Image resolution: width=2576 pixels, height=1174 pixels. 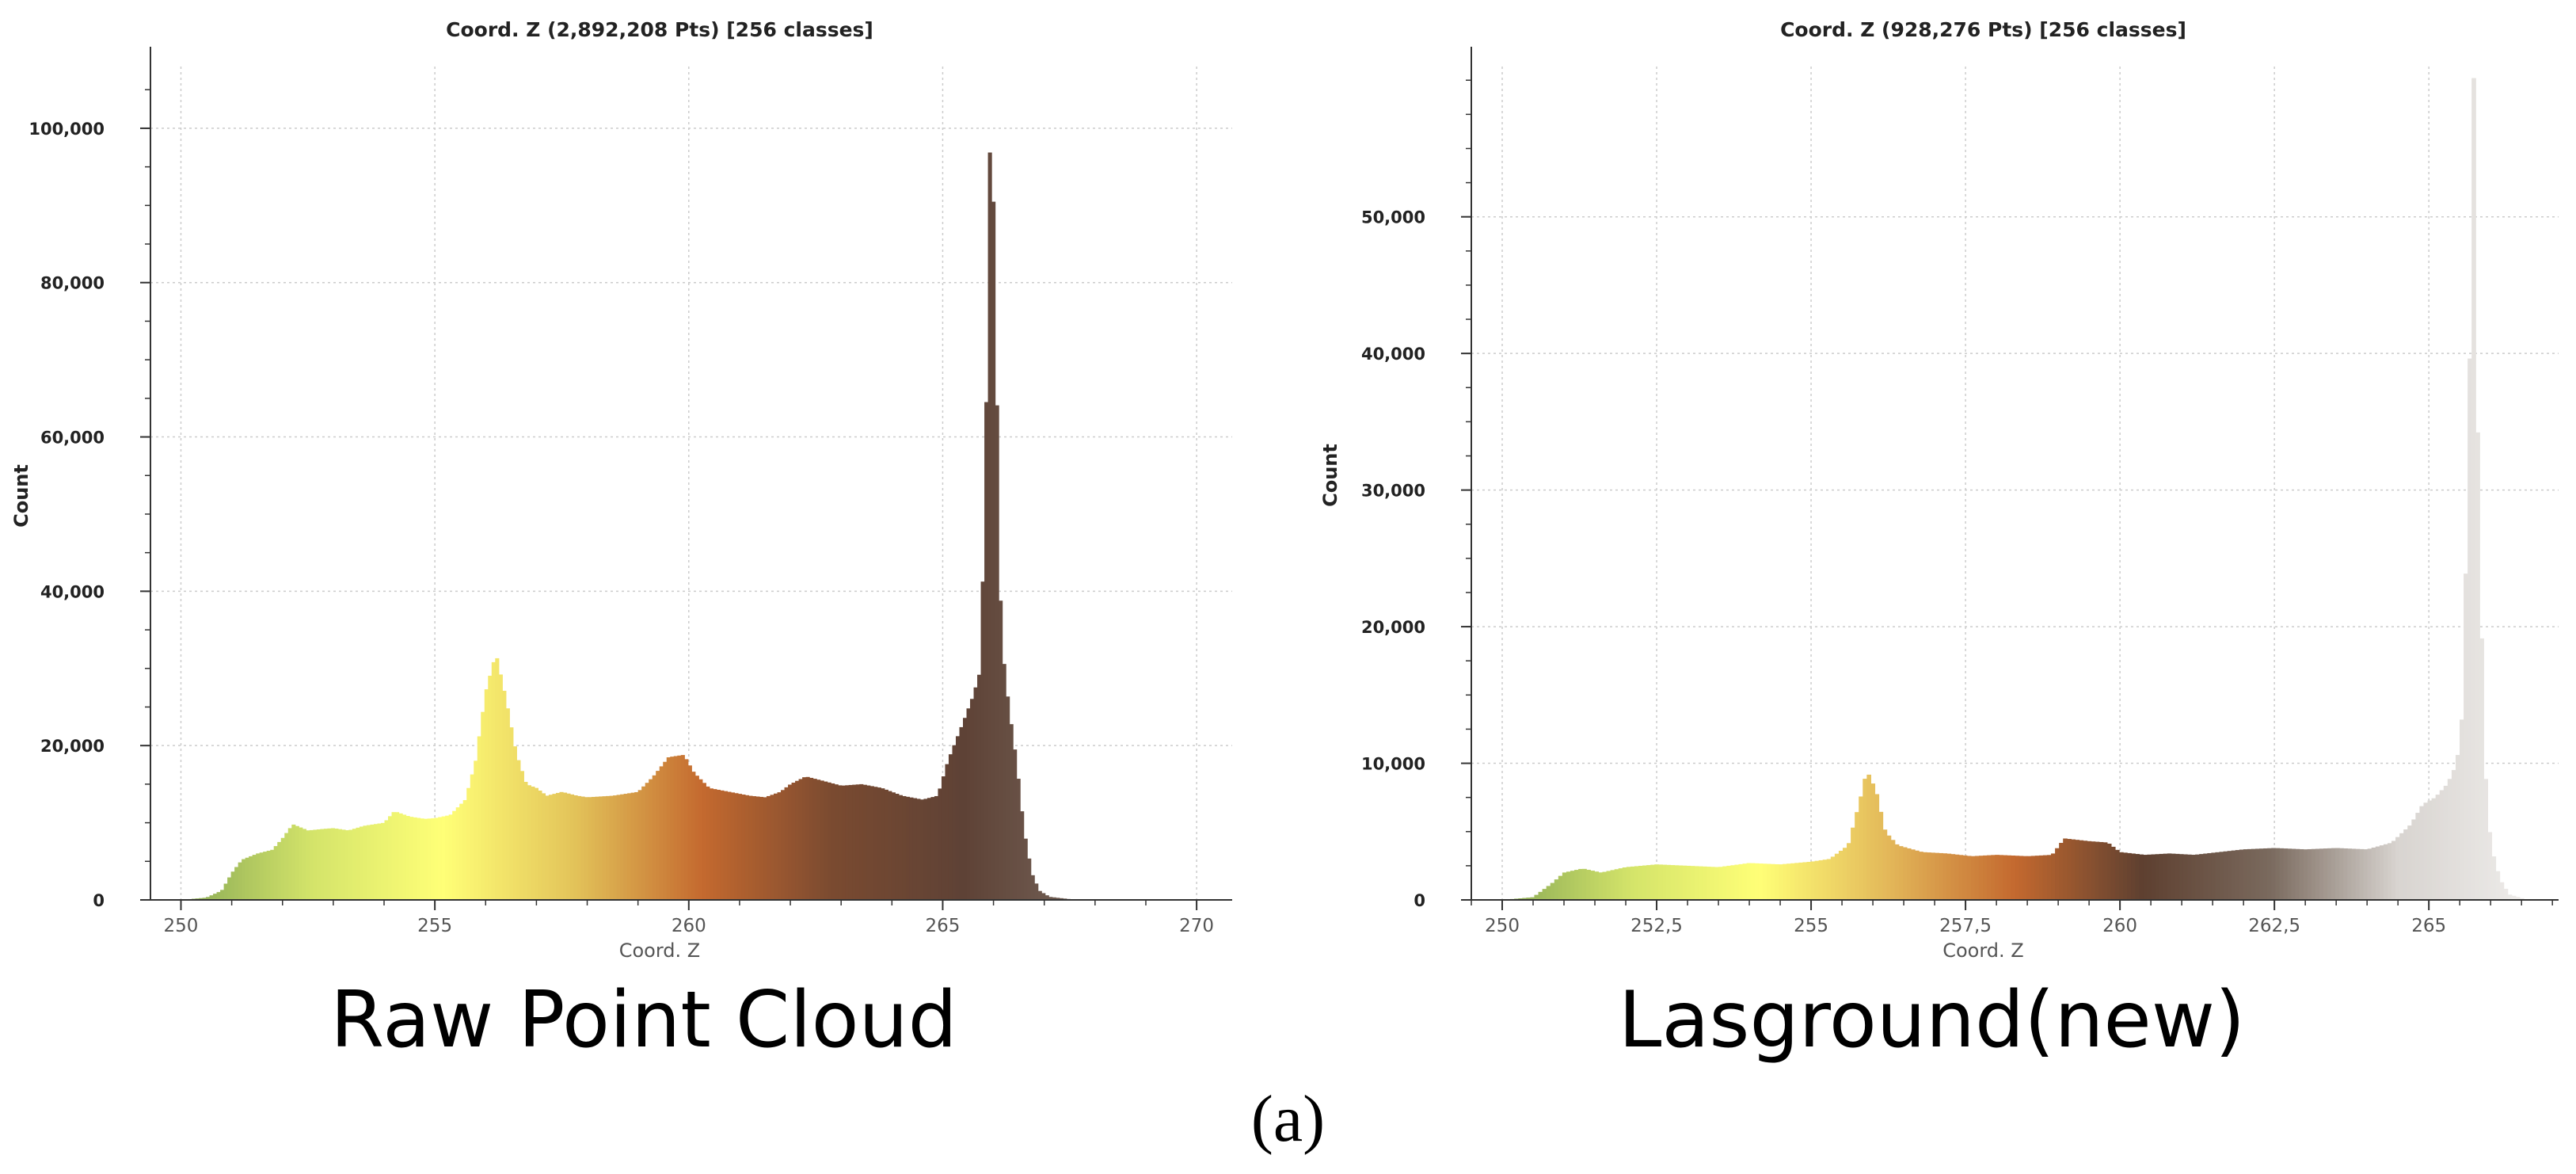 What do you see at coordinates (689, 926) in the screenshot?
I see `x-tick-label: 260` at bounding box center [689, 926].